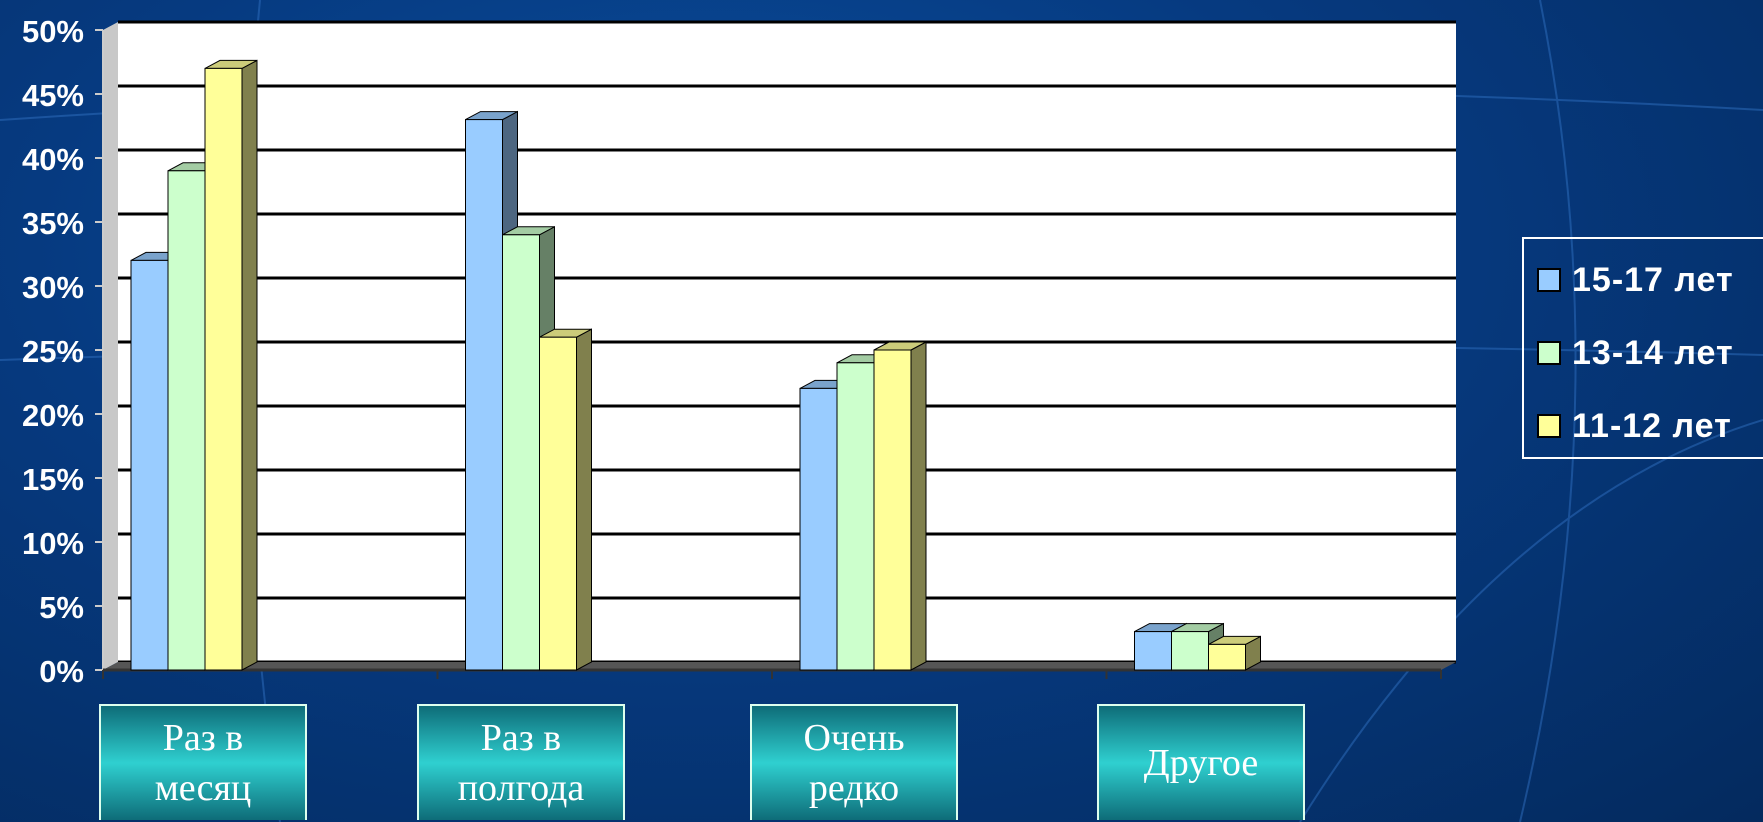  I want to click on y-tick-label: 30%, so click(53, 287).